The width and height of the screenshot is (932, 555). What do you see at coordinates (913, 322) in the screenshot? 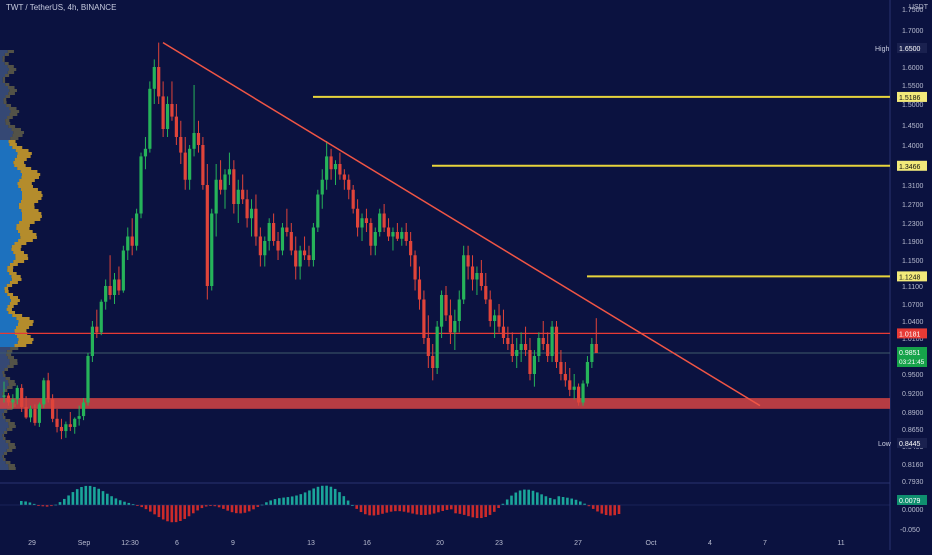
I see `y-axis-tick-label: 1.0400` at bounding box center [913, 322].